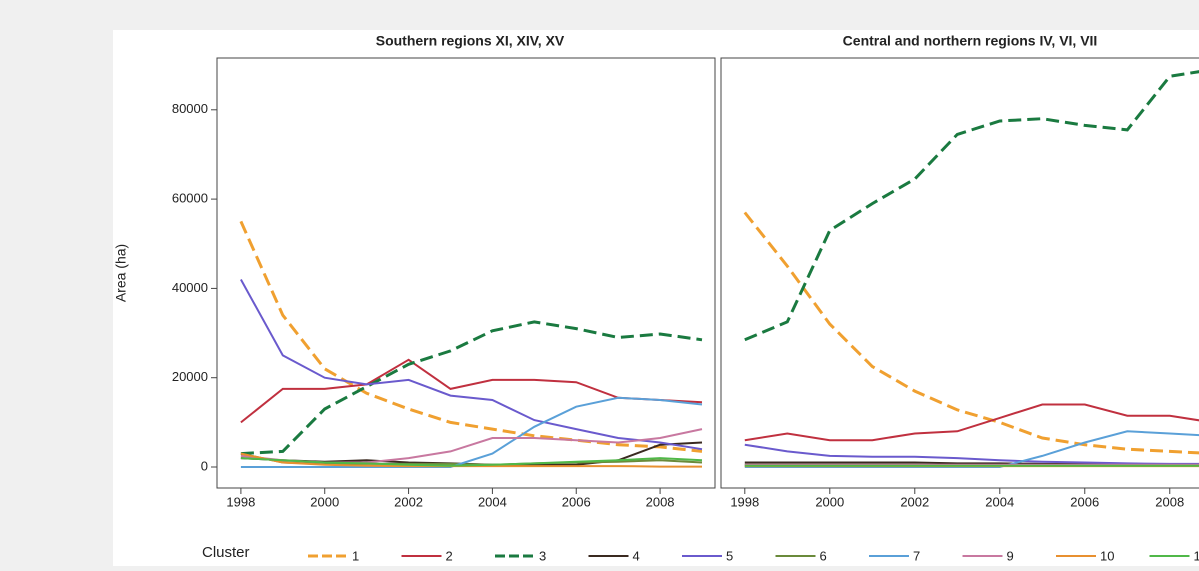  What do you see at coordinates (190, 287) in the screenshot?
I see `y-tick-label: 40000` at bounding box center [190, 287].